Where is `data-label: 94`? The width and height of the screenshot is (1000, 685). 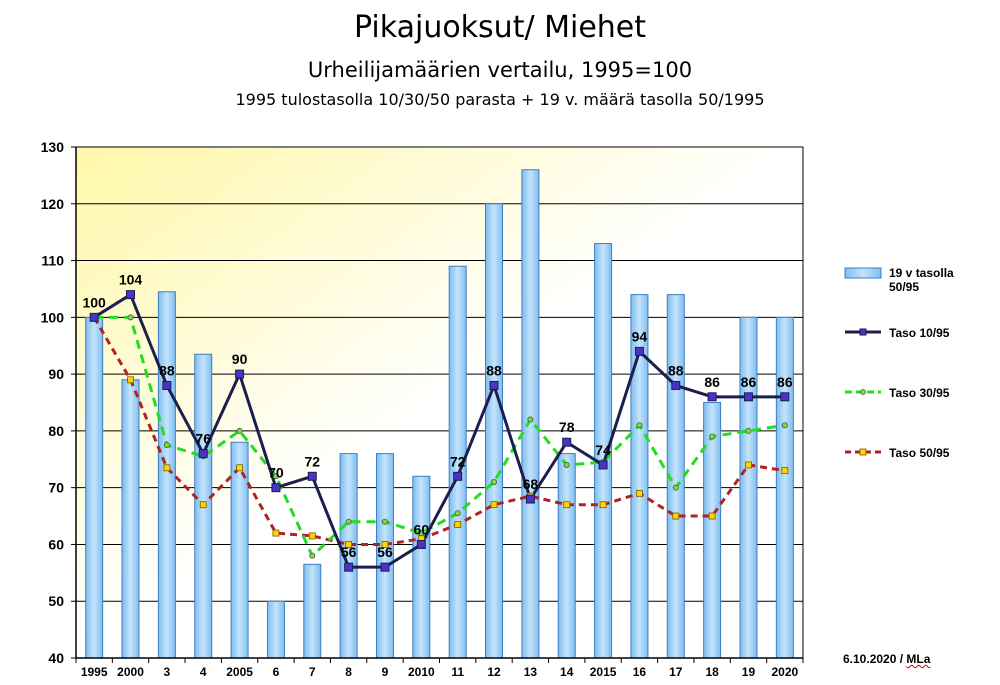 data-label: 94 is located at coordinates (640, 336).